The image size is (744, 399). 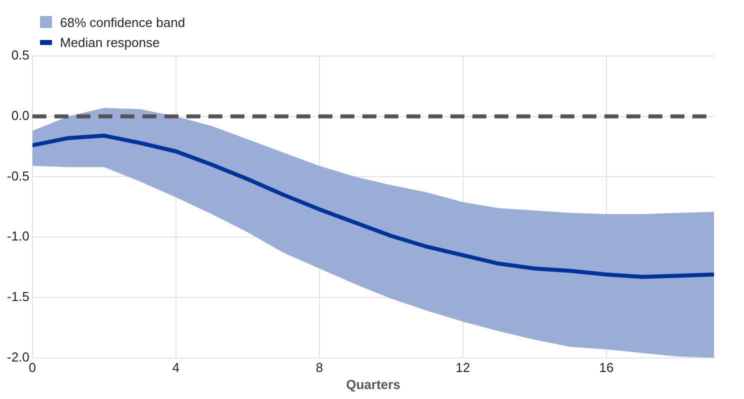 What do you see at coordinates (373, 384) in the screenshot?
I see `x-axis-title: Quarters` at bounding box center [373, 384].